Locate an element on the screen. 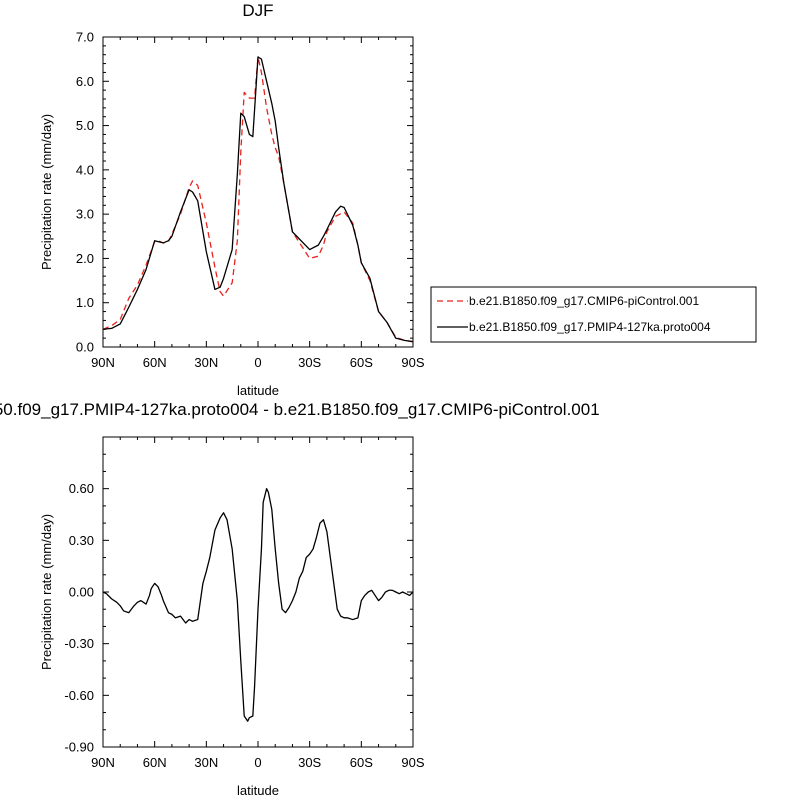 This screenshot has width=800, height=800. y-tick-label: -0.60 is located at coordinates (79, 695).